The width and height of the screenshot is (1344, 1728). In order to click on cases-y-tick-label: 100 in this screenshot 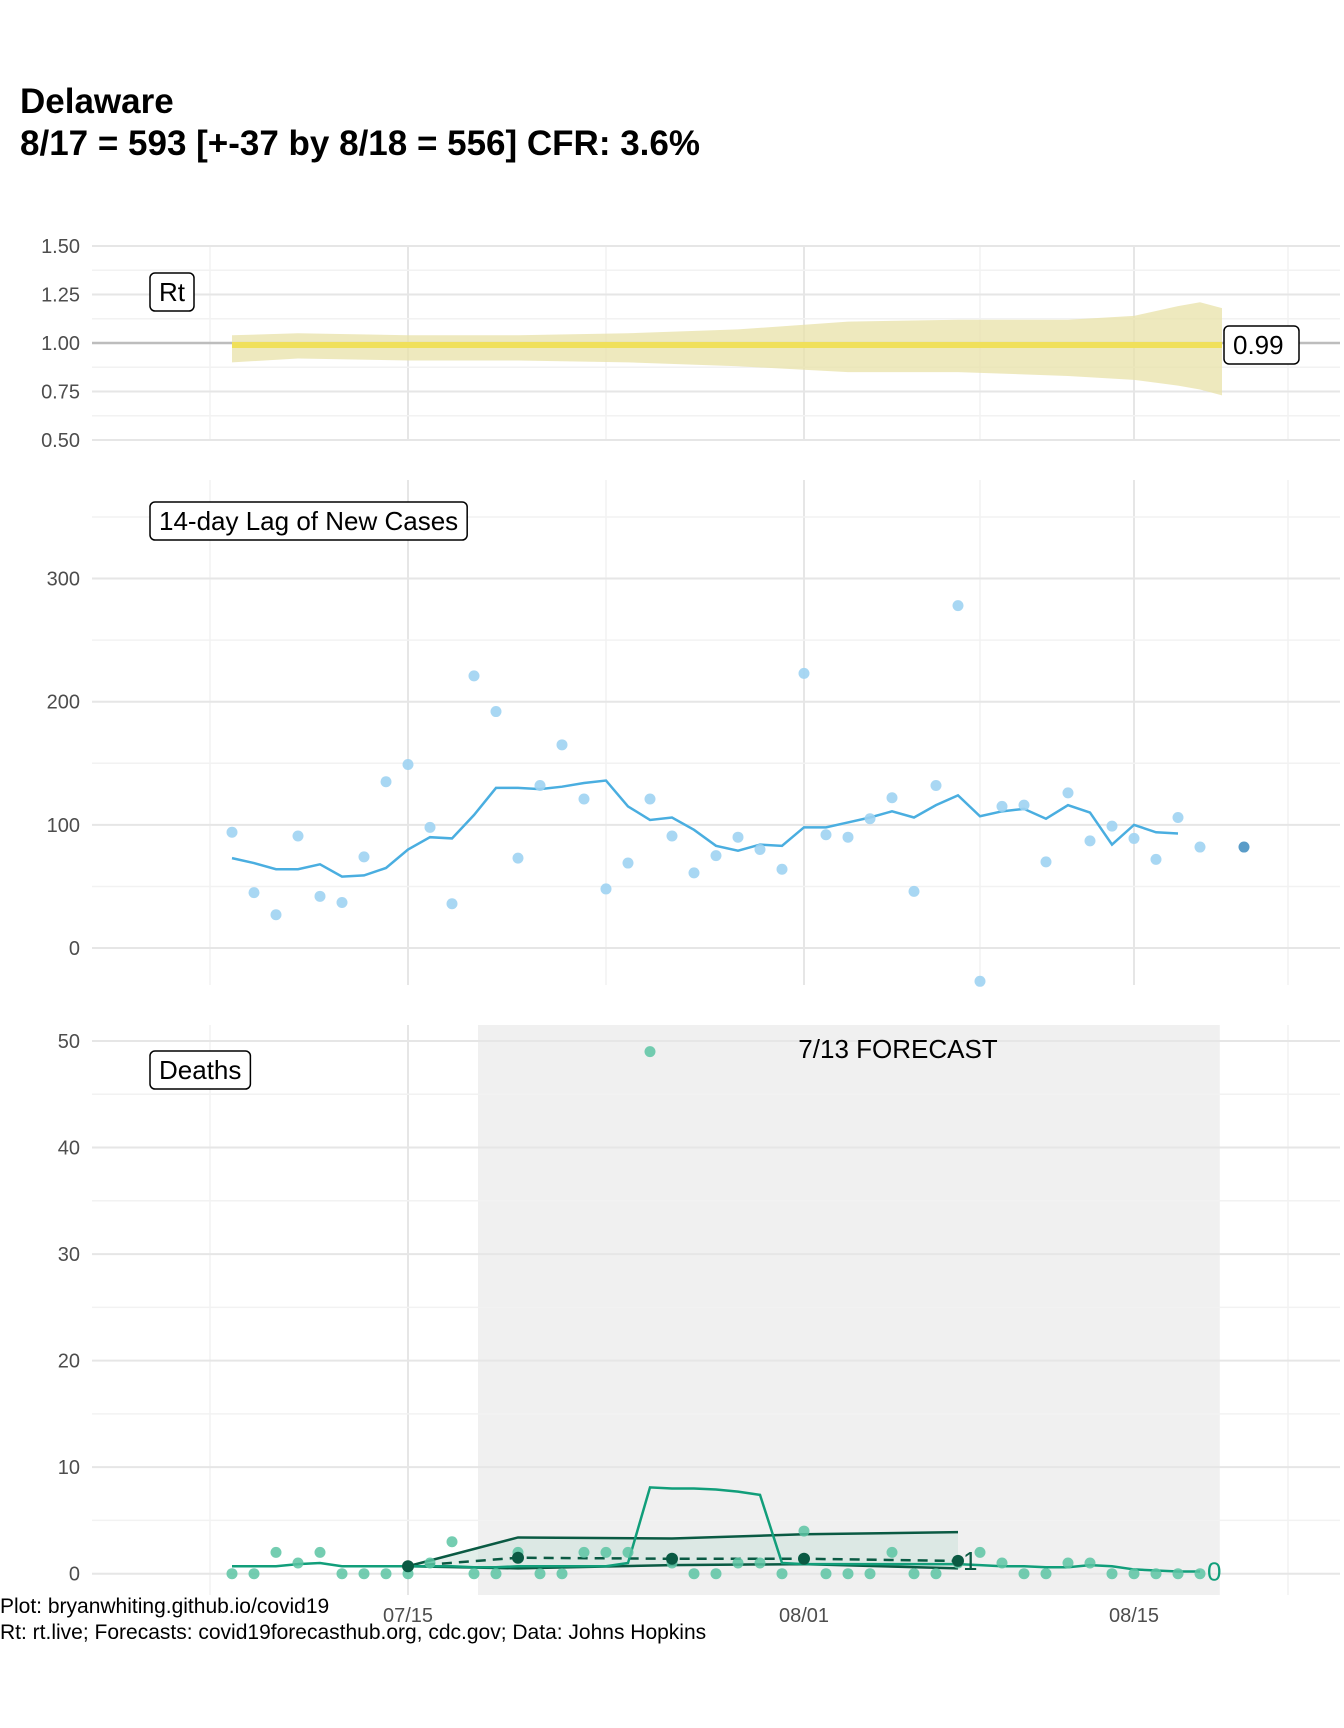, I will do `click(63, 826)`.